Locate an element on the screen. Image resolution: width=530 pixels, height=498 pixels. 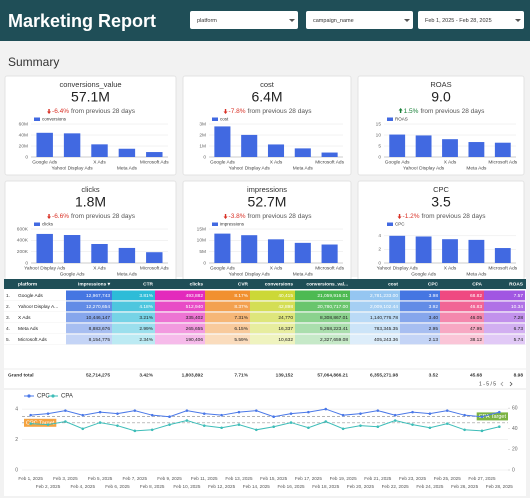
filter-date: Feb 1, 2025 - Feb 28, 2025 is located at coordinates (471, 20).